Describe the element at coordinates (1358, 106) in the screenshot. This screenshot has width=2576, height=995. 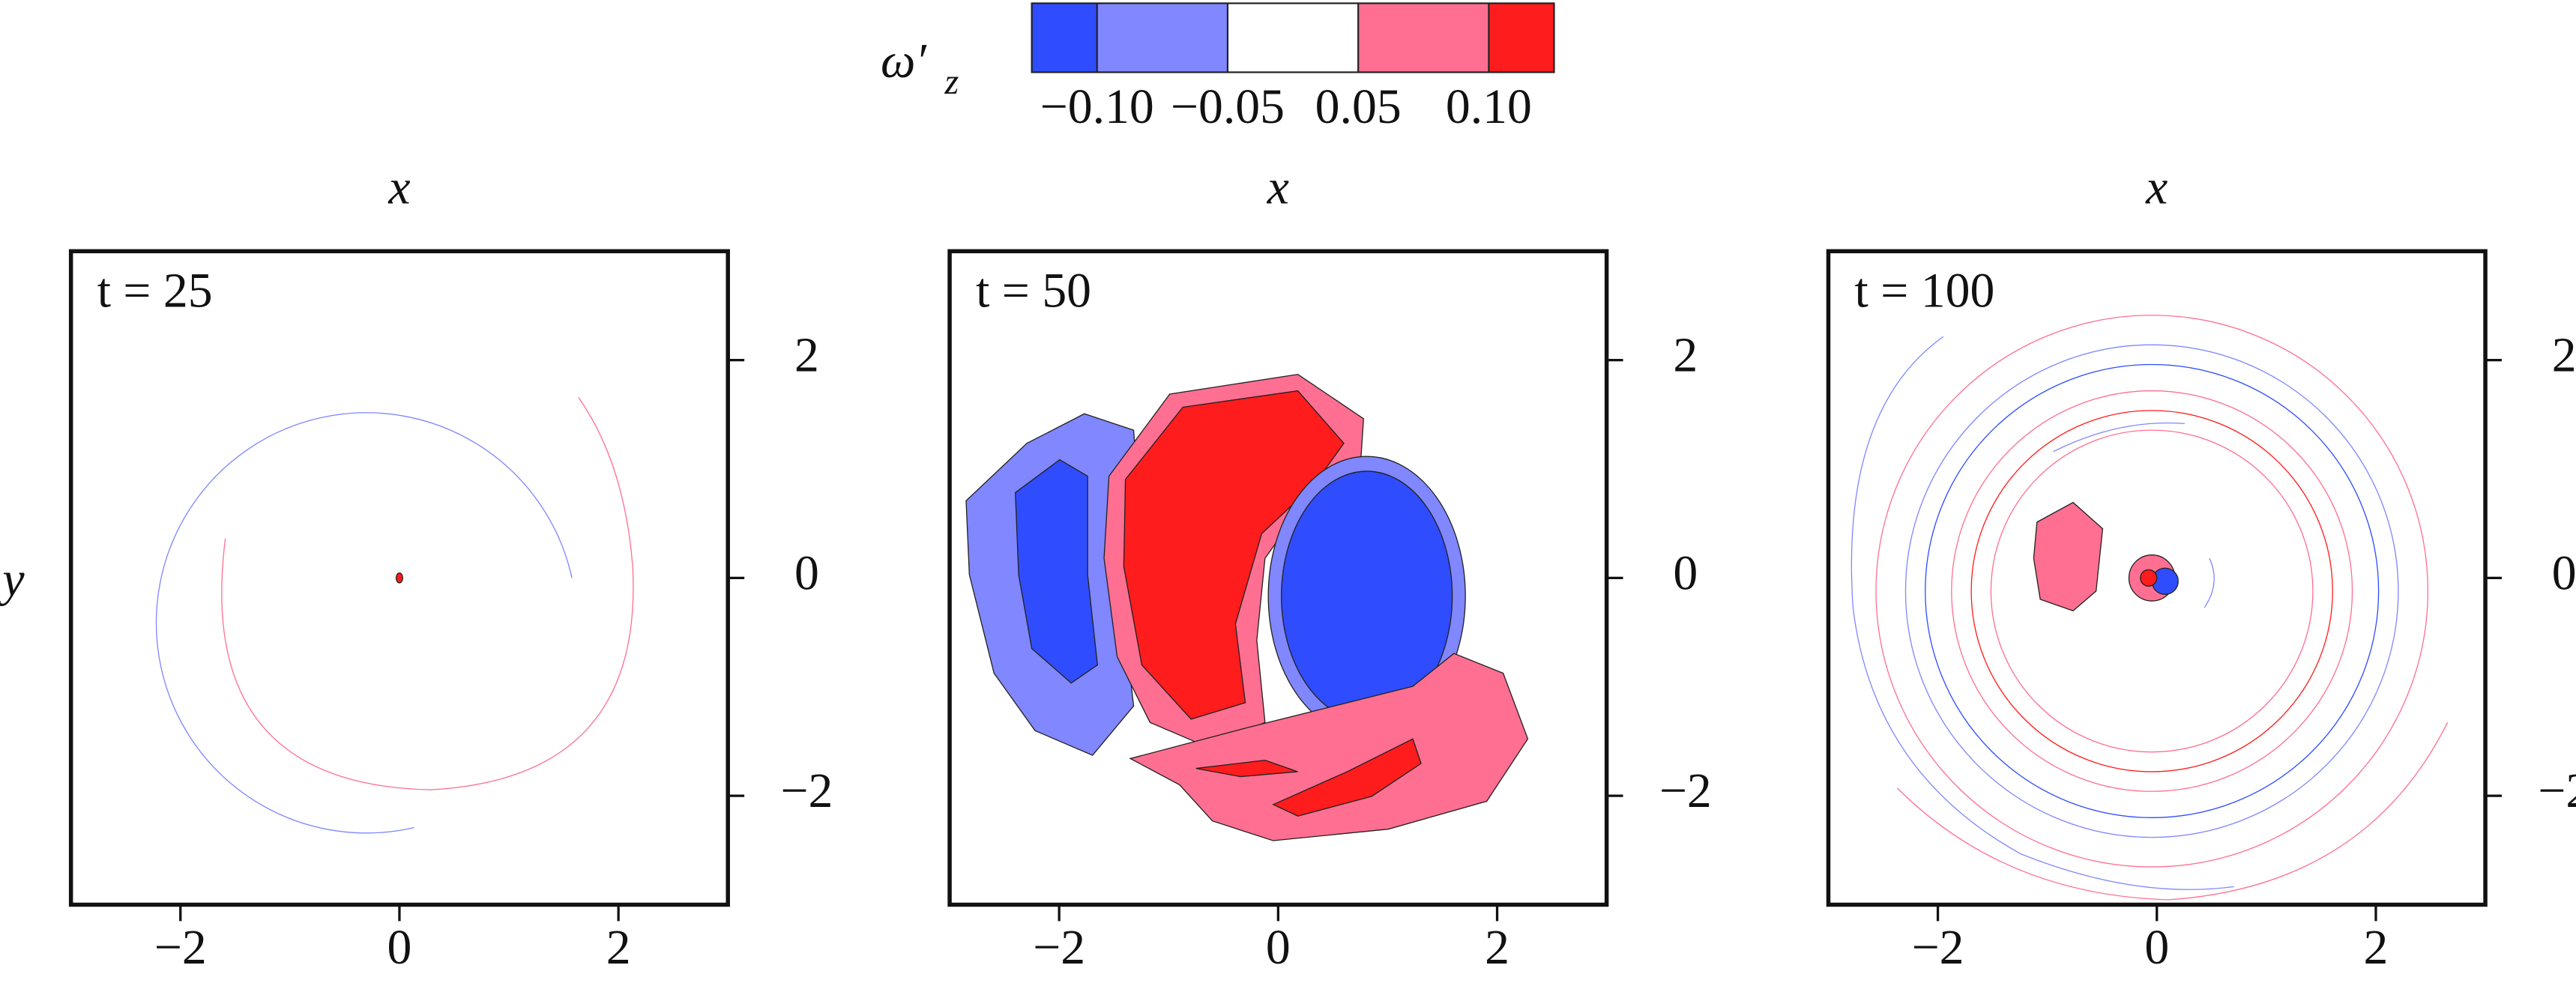
I see `colorbar-tick-label: 0.05` at that location.